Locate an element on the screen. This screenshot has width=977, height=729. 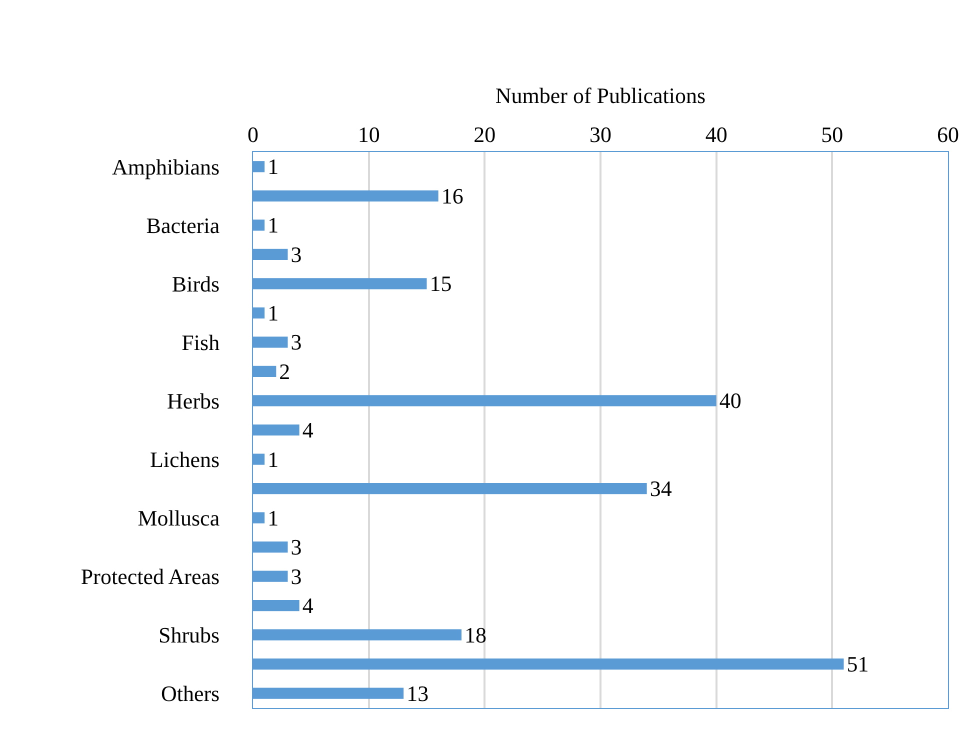
y-tick-label: Bacteria is located at coordinates (183, 225).